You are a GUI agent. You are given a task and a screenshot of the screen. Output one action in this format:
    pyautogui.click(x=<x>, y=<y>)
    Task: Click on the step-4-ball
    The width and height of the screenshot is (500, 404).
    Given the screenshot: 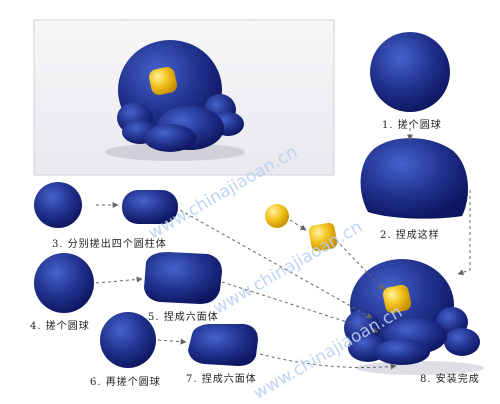 What is the action you would take?
    pyautogui.click(x=64, y=283)
    